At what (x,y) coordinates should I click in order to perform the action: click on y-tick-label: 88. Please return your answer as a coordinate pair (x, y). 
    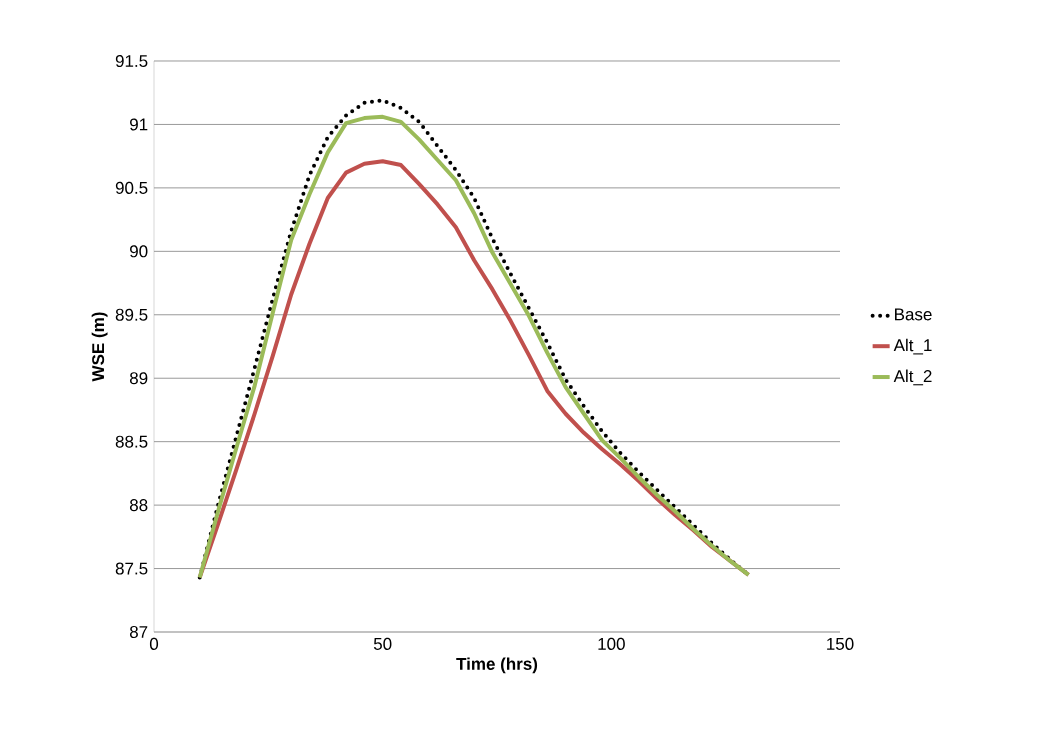
    Looking at the image, I should click on (138, 505).